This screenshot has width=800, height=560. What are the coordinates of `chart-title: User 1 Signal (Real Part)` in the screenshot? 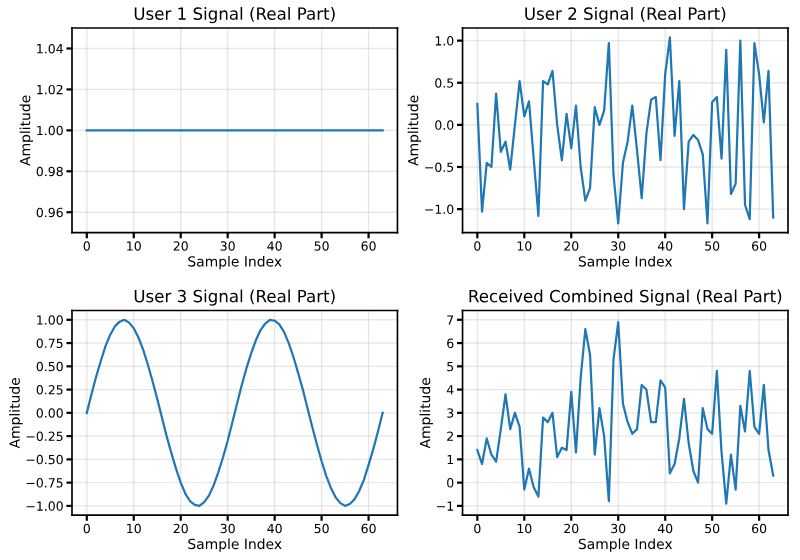 It's located at (234, 15).